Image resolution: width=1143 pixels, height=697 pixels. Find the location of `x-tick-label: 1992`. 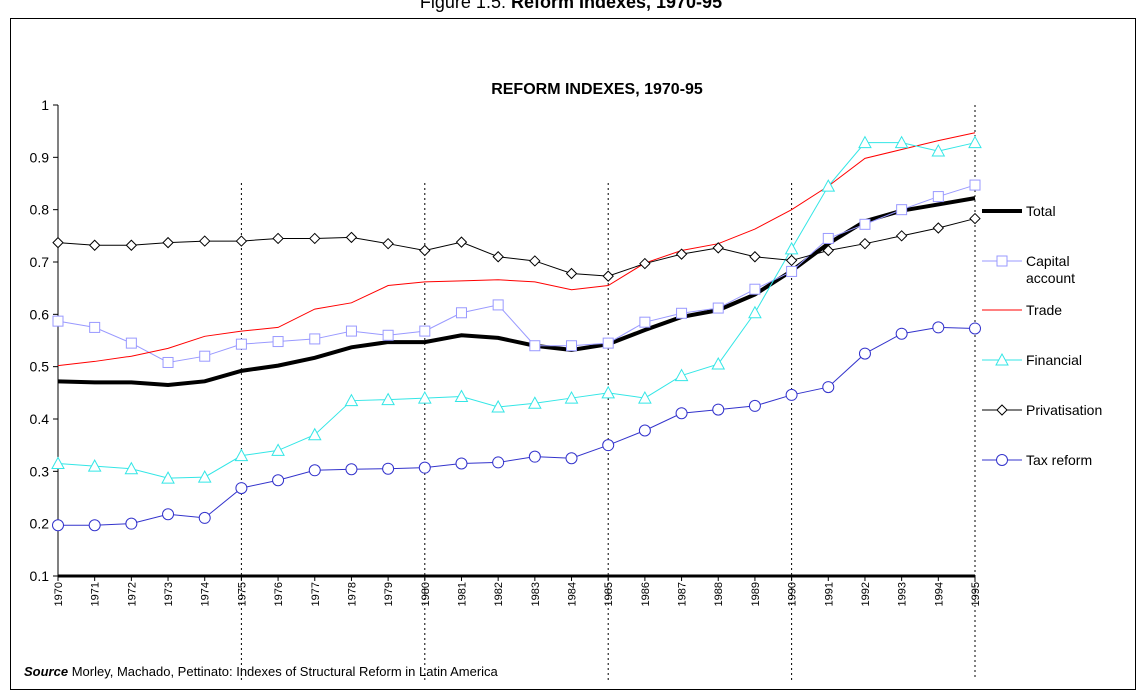

x-tick-label: 1992 is located at coordinates (866, 594).